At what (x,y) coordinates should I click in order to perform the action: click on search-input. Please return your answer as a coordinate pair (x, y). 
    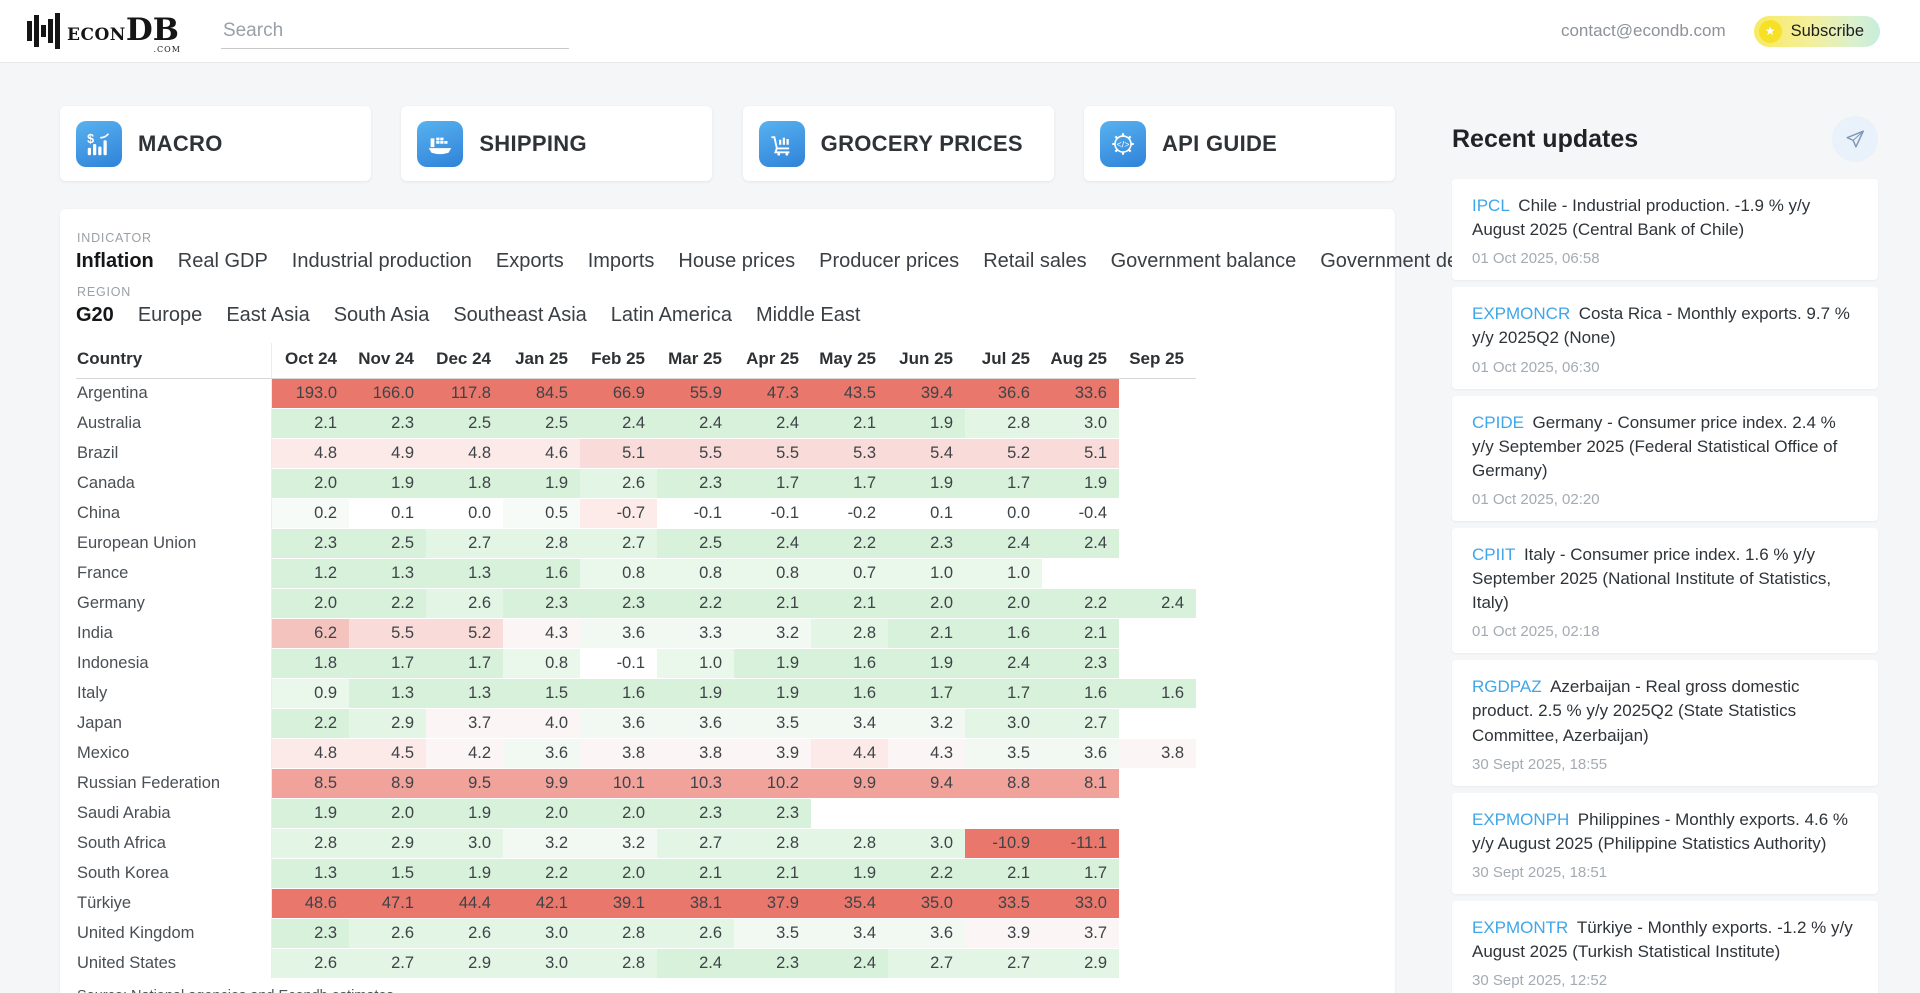
    Looking at the image, I should click on (394, 31).